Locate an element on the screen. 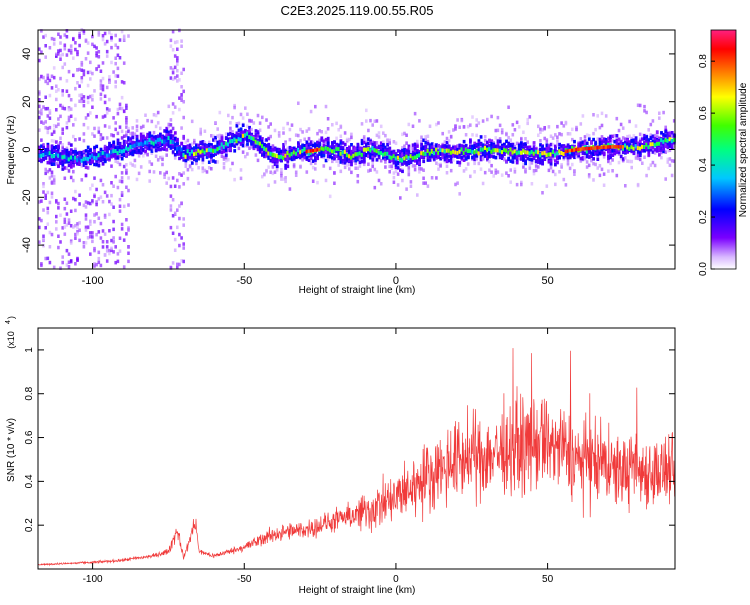 The image size is (750, 605). colorbar-tick-label: 0.4 is located at coordinates (703, 165).